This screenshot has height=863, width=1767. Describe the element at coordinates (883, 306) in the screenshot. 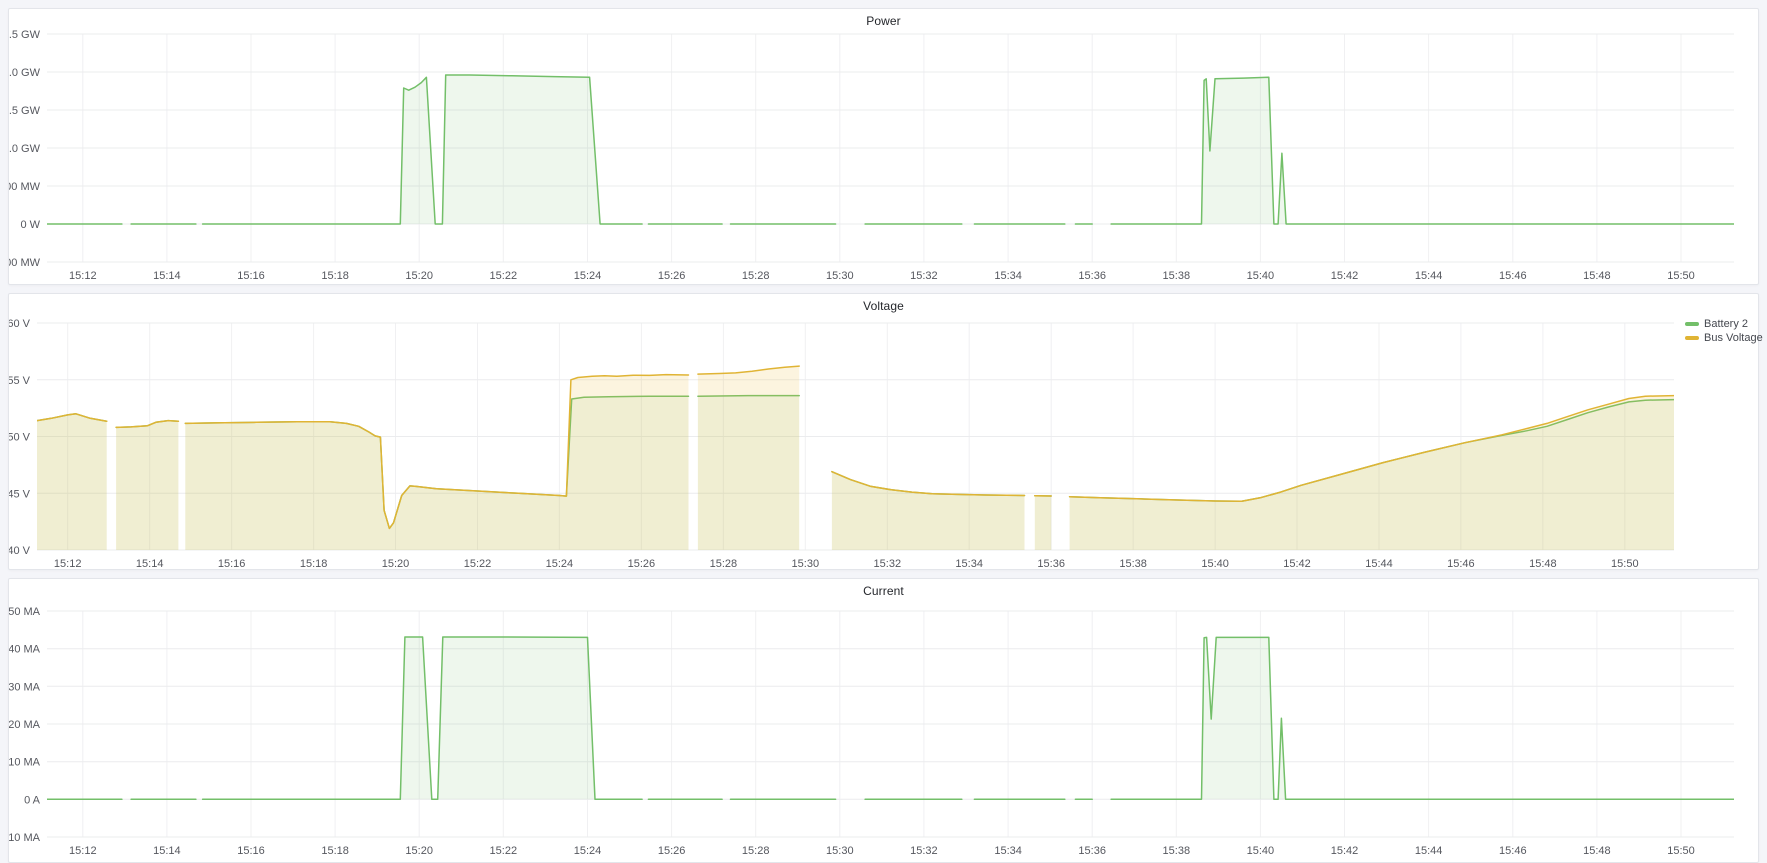

I see `panel-title-voltage: Voltage` at that location.